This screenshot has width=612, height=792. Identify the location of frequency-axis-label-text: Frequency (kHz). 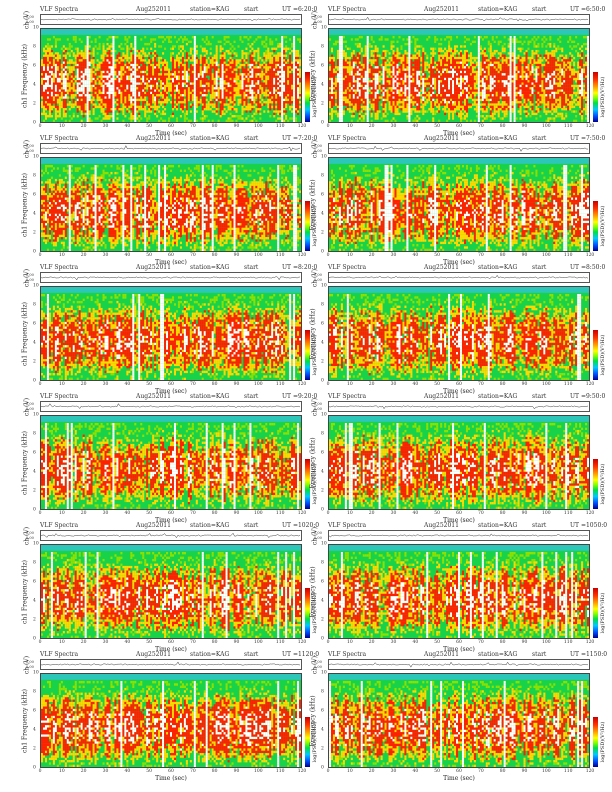
(313, 75).